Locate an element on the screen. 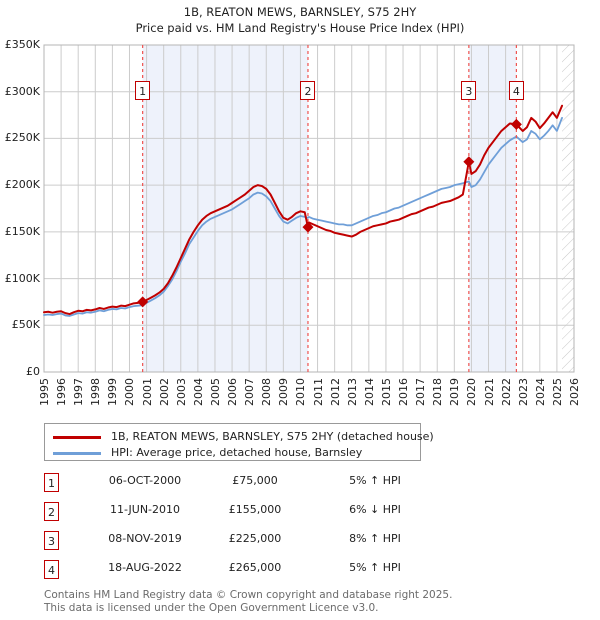 This screenshot has width=600, height=620. x-axis-label-2011: 2011 is located at coordinates (318, 392).